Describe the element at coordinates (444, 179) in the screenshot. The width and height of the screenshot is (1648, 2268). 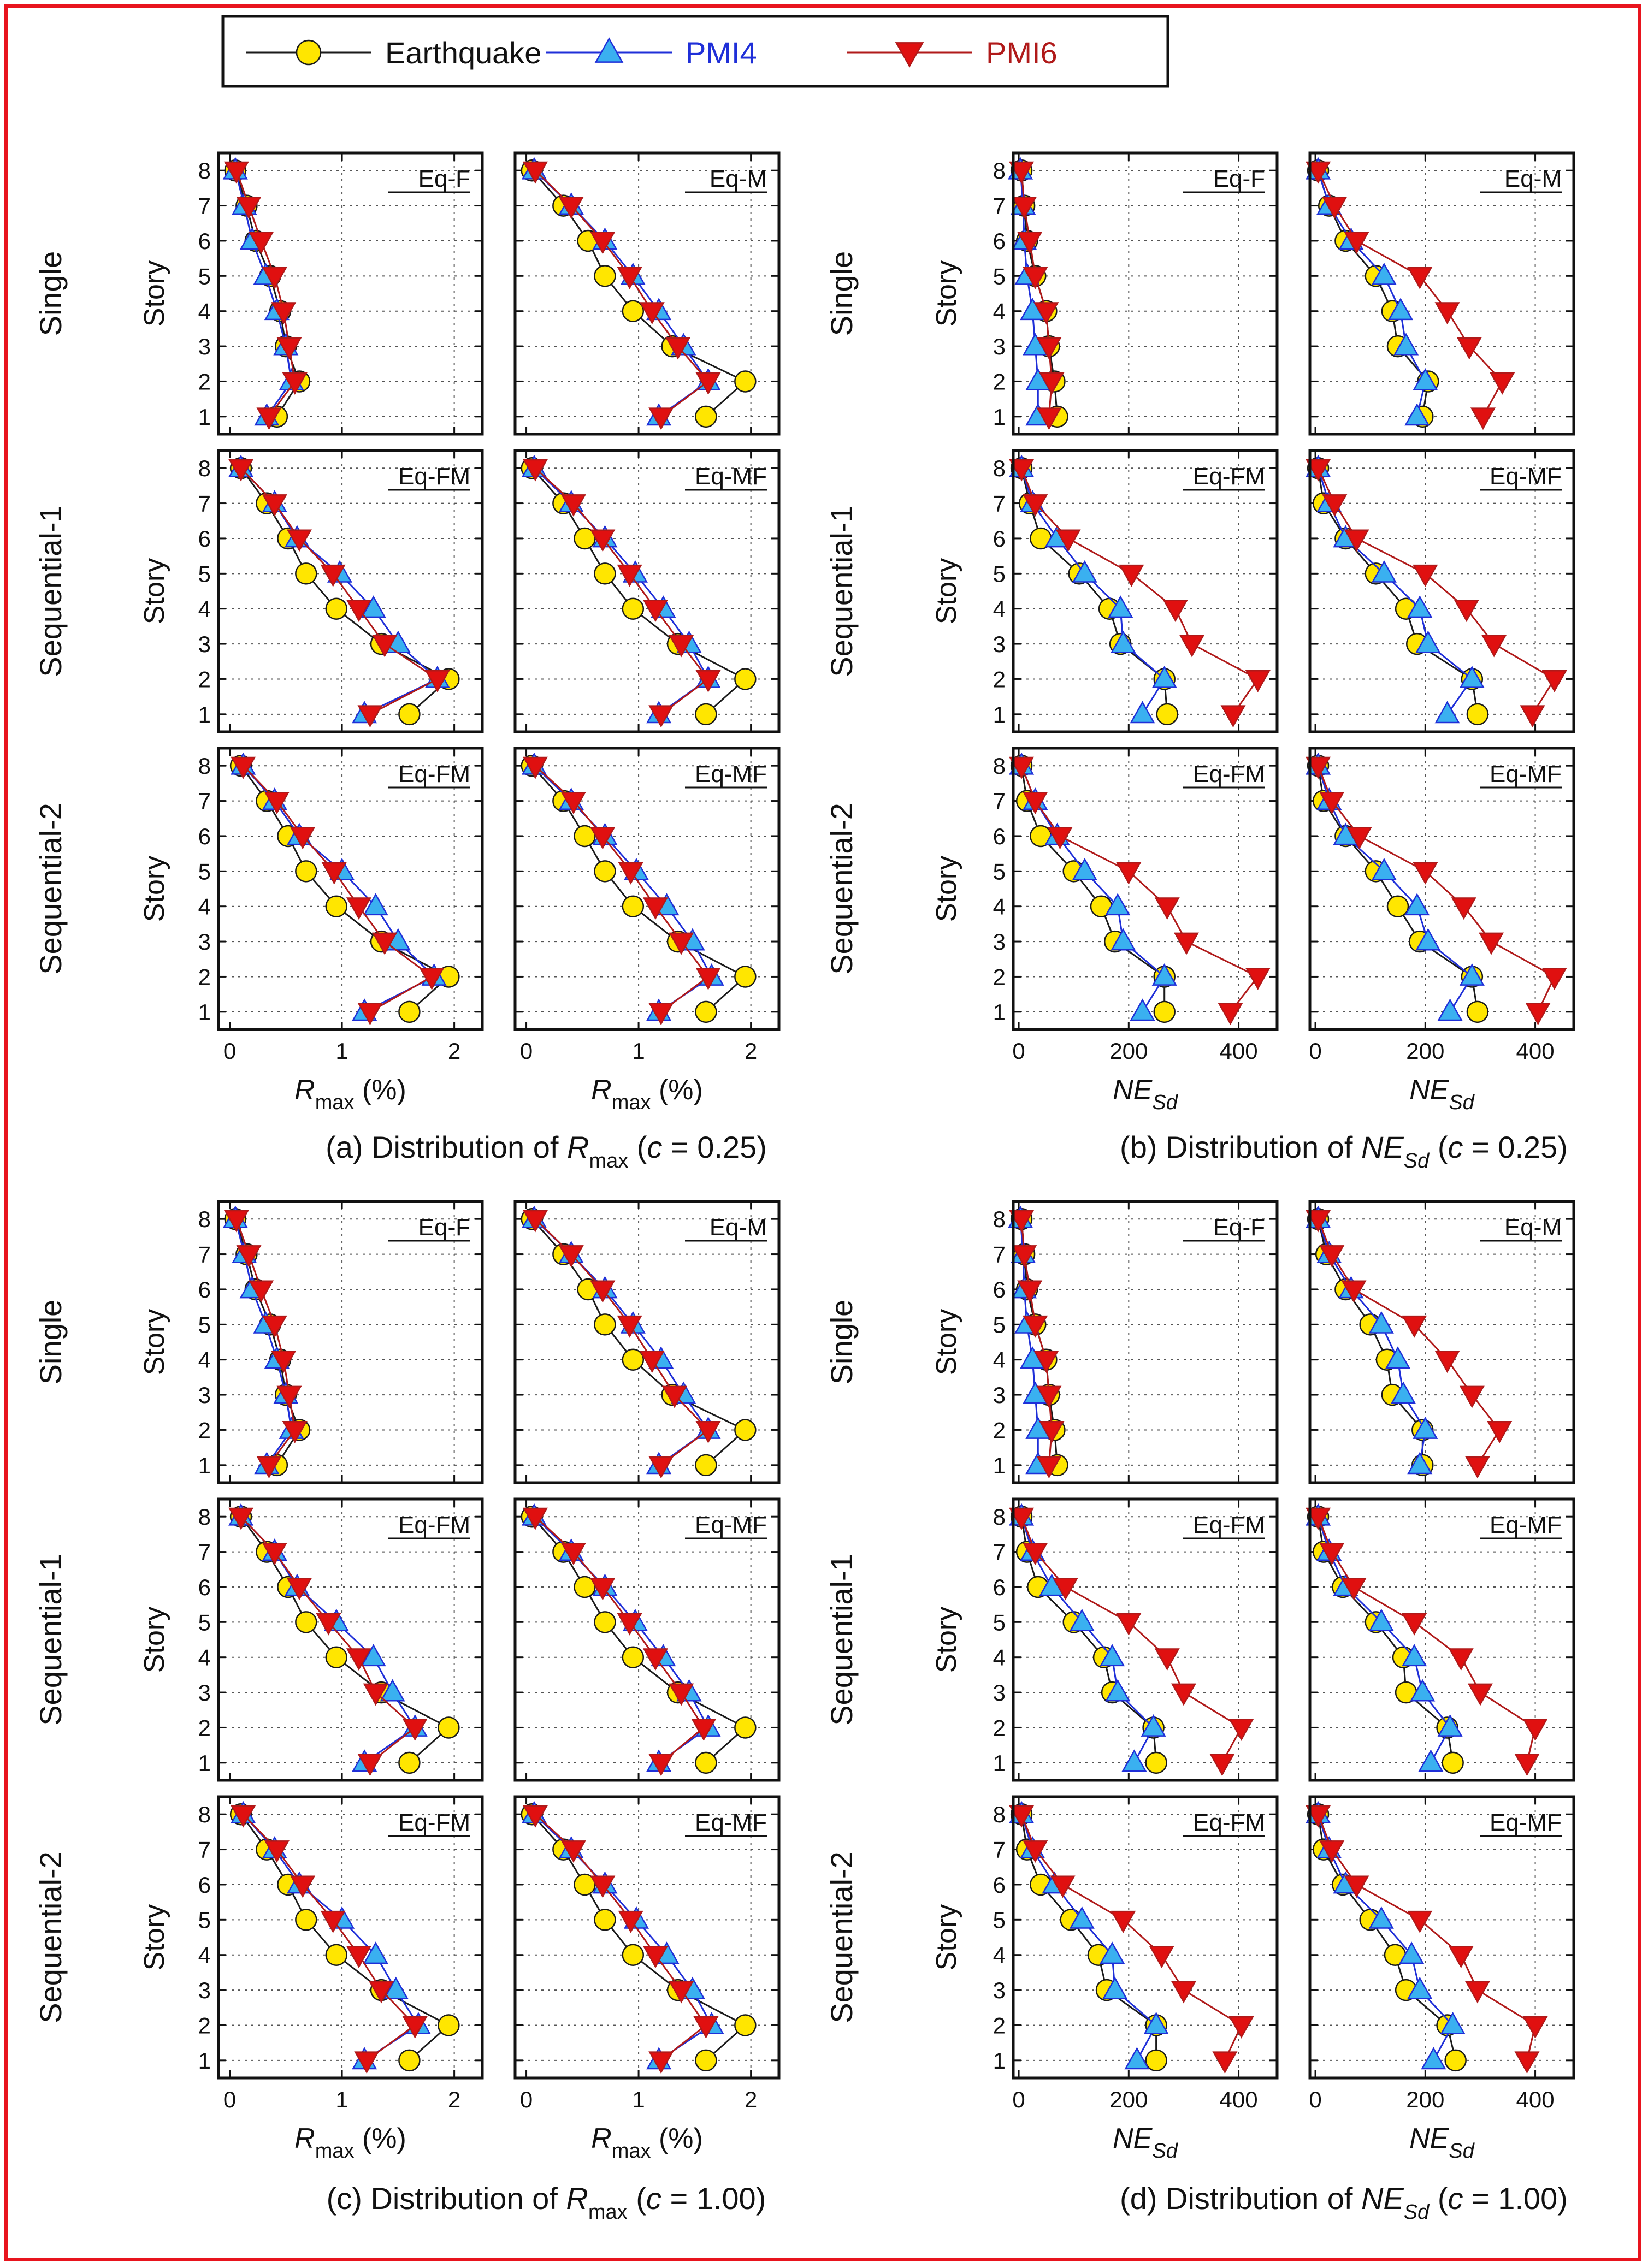
I see `panel-title: Eq-F` at that location.